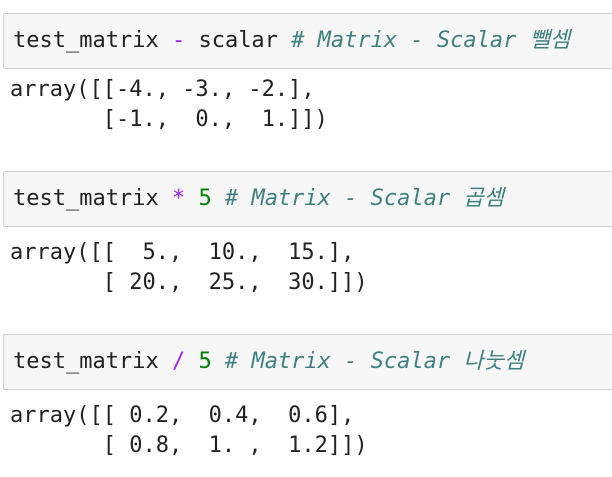 The image size is (612, 477). What do you see at coordinates (162, 89) in the screenshot?
I see `output-line: array([[-4., -3., -2.],` at bounding box center [162, 89].